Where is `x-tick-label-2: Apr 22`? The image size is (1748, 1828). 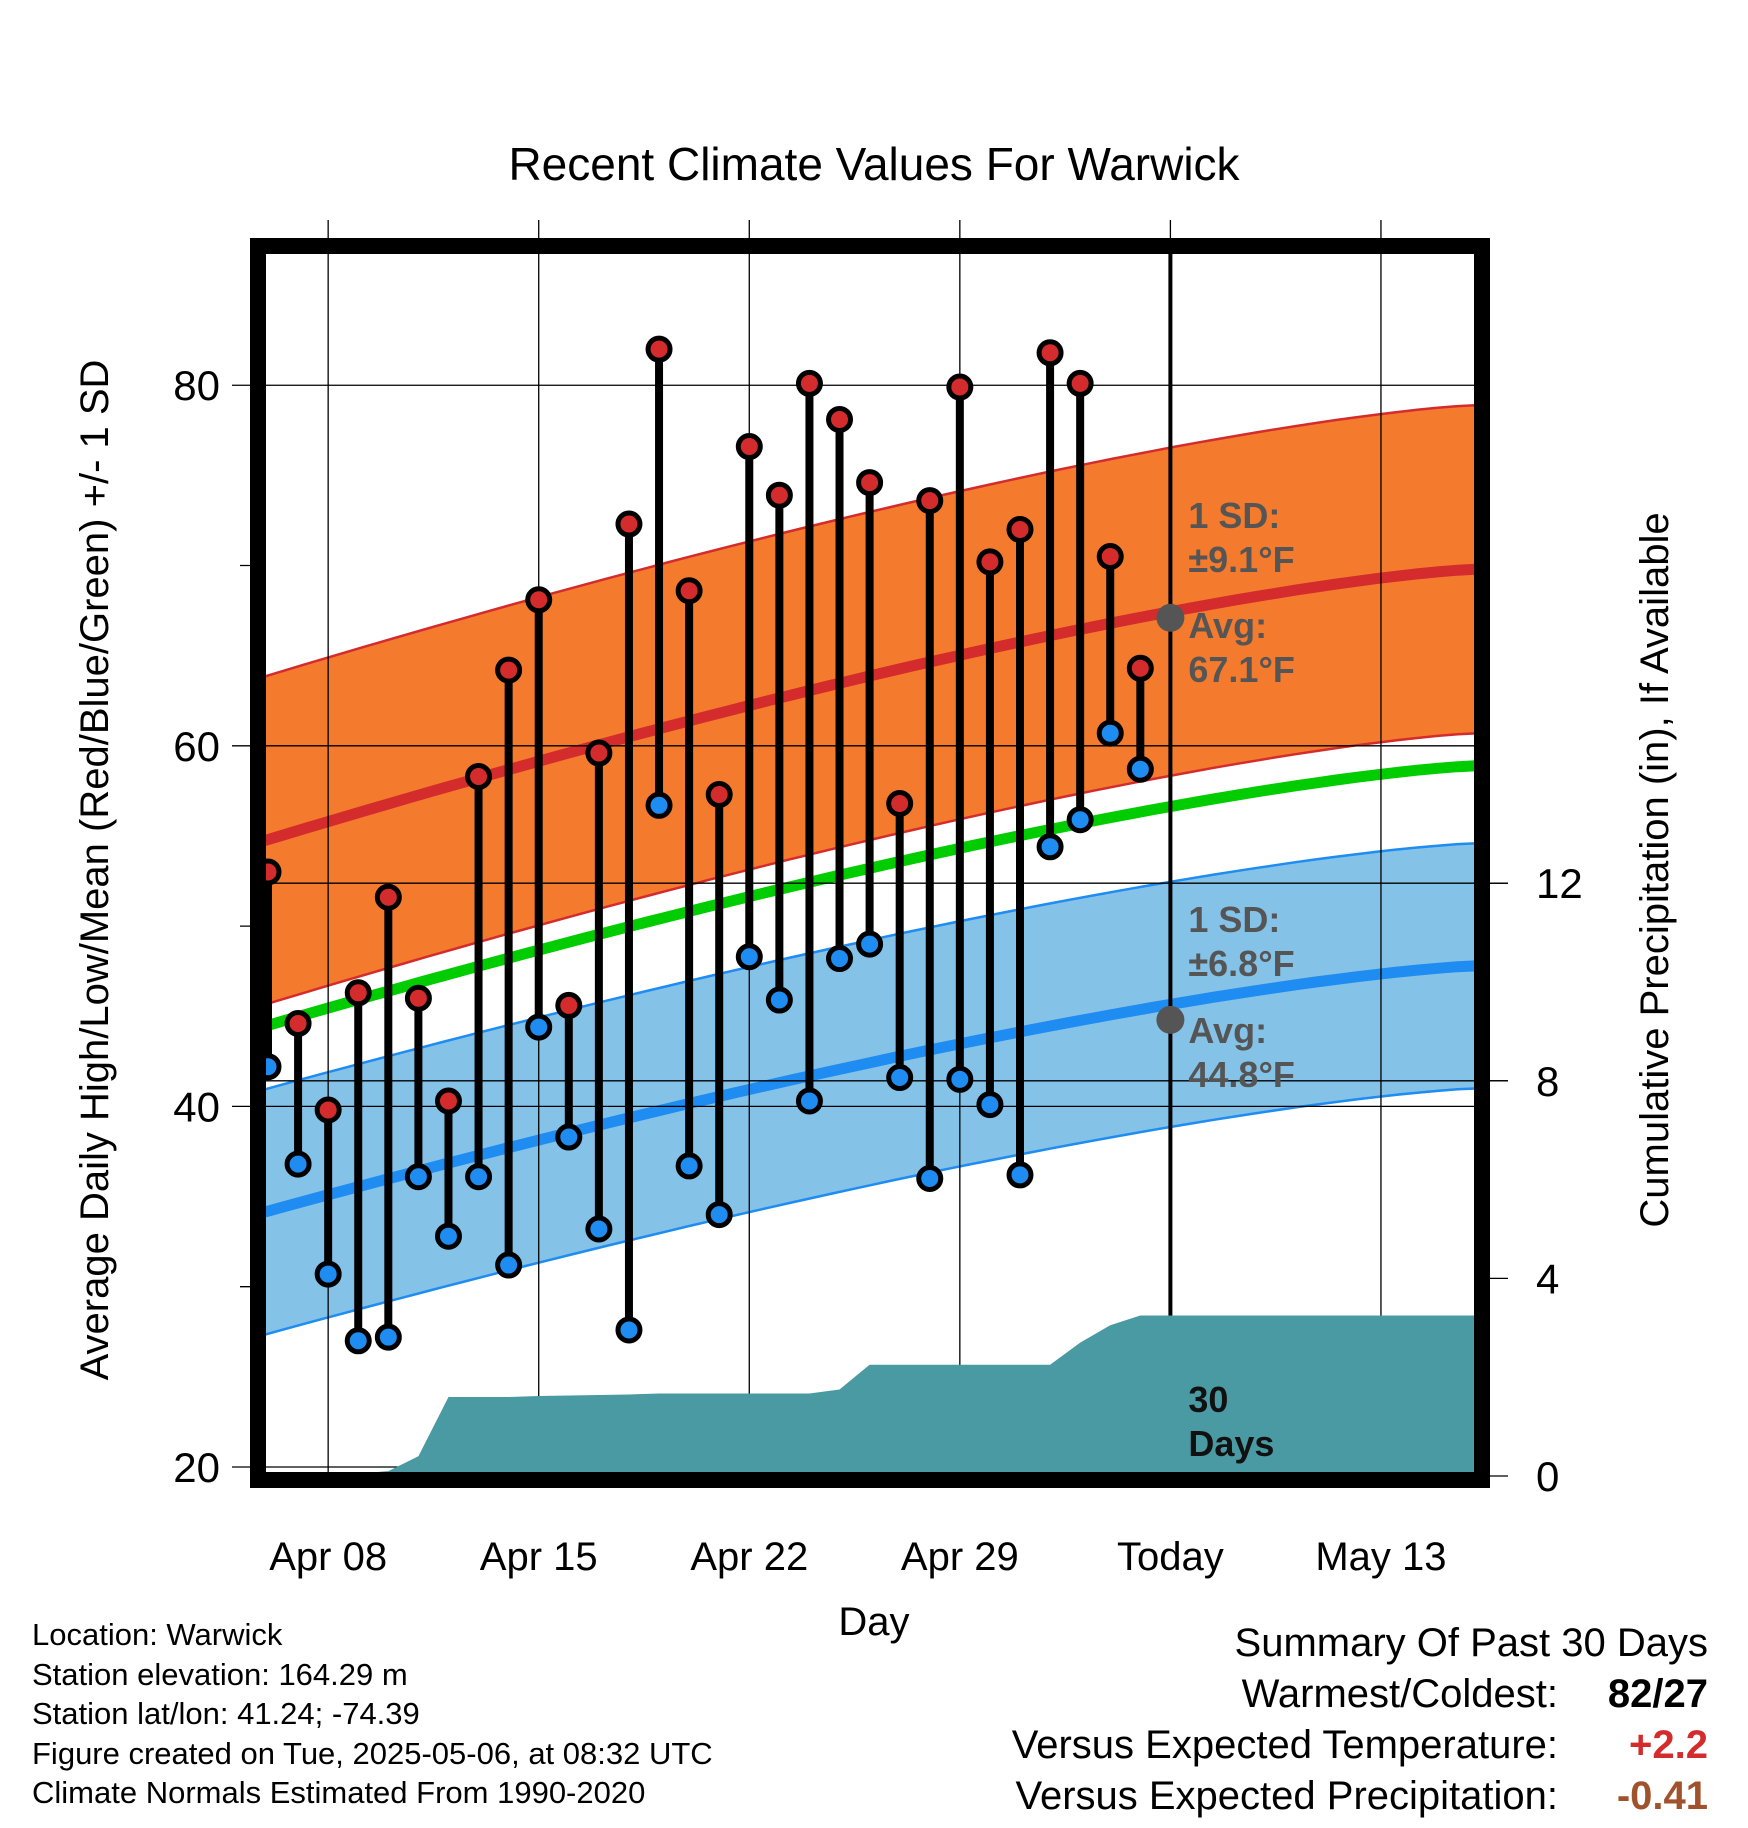
x-tick-label-2: Apr 22 is located at coordinates (749, 1557).